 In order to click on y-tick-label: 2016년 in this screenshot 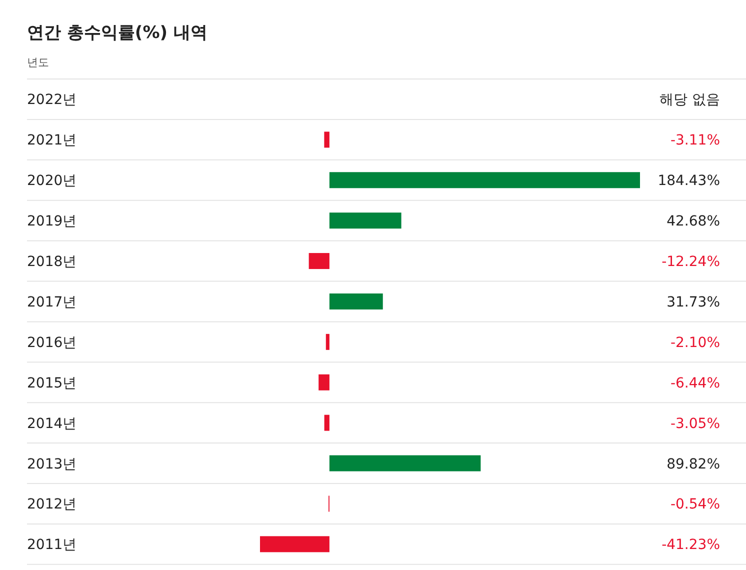, I will do `click(52, 342)`.